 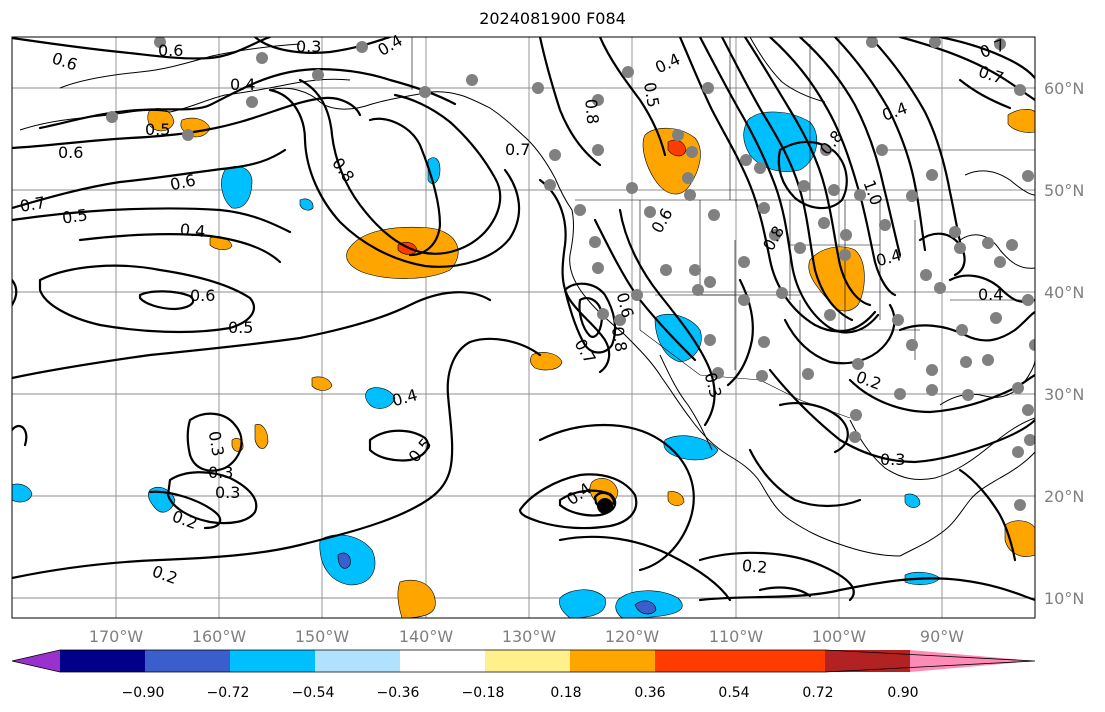 I want to click on colorbar-extend-low, so click(x=36, y=661).